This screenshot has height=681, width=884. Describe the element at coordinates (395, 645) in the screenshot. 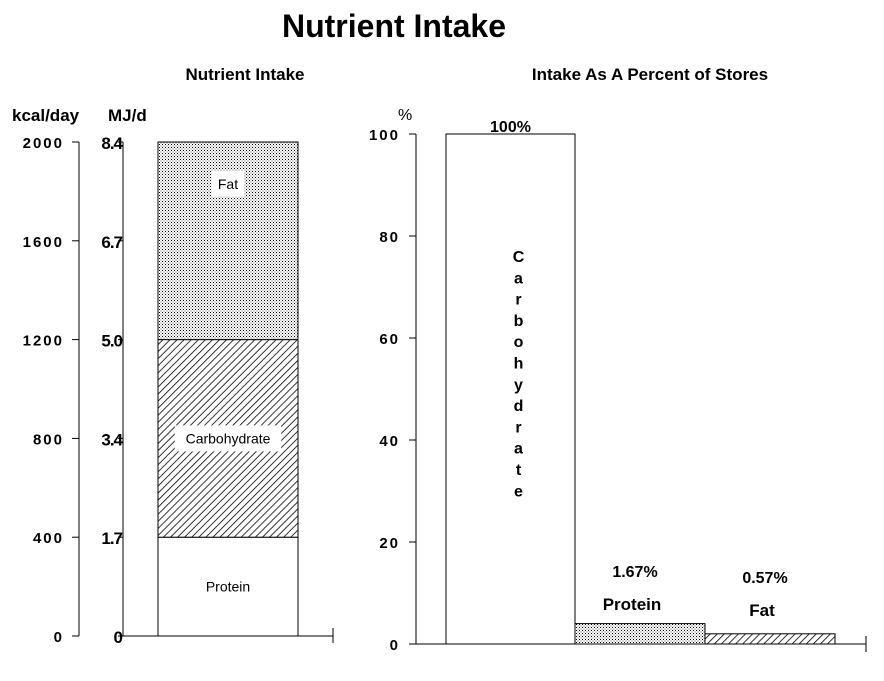

I see `right-y-tick-label: 0` at that location.